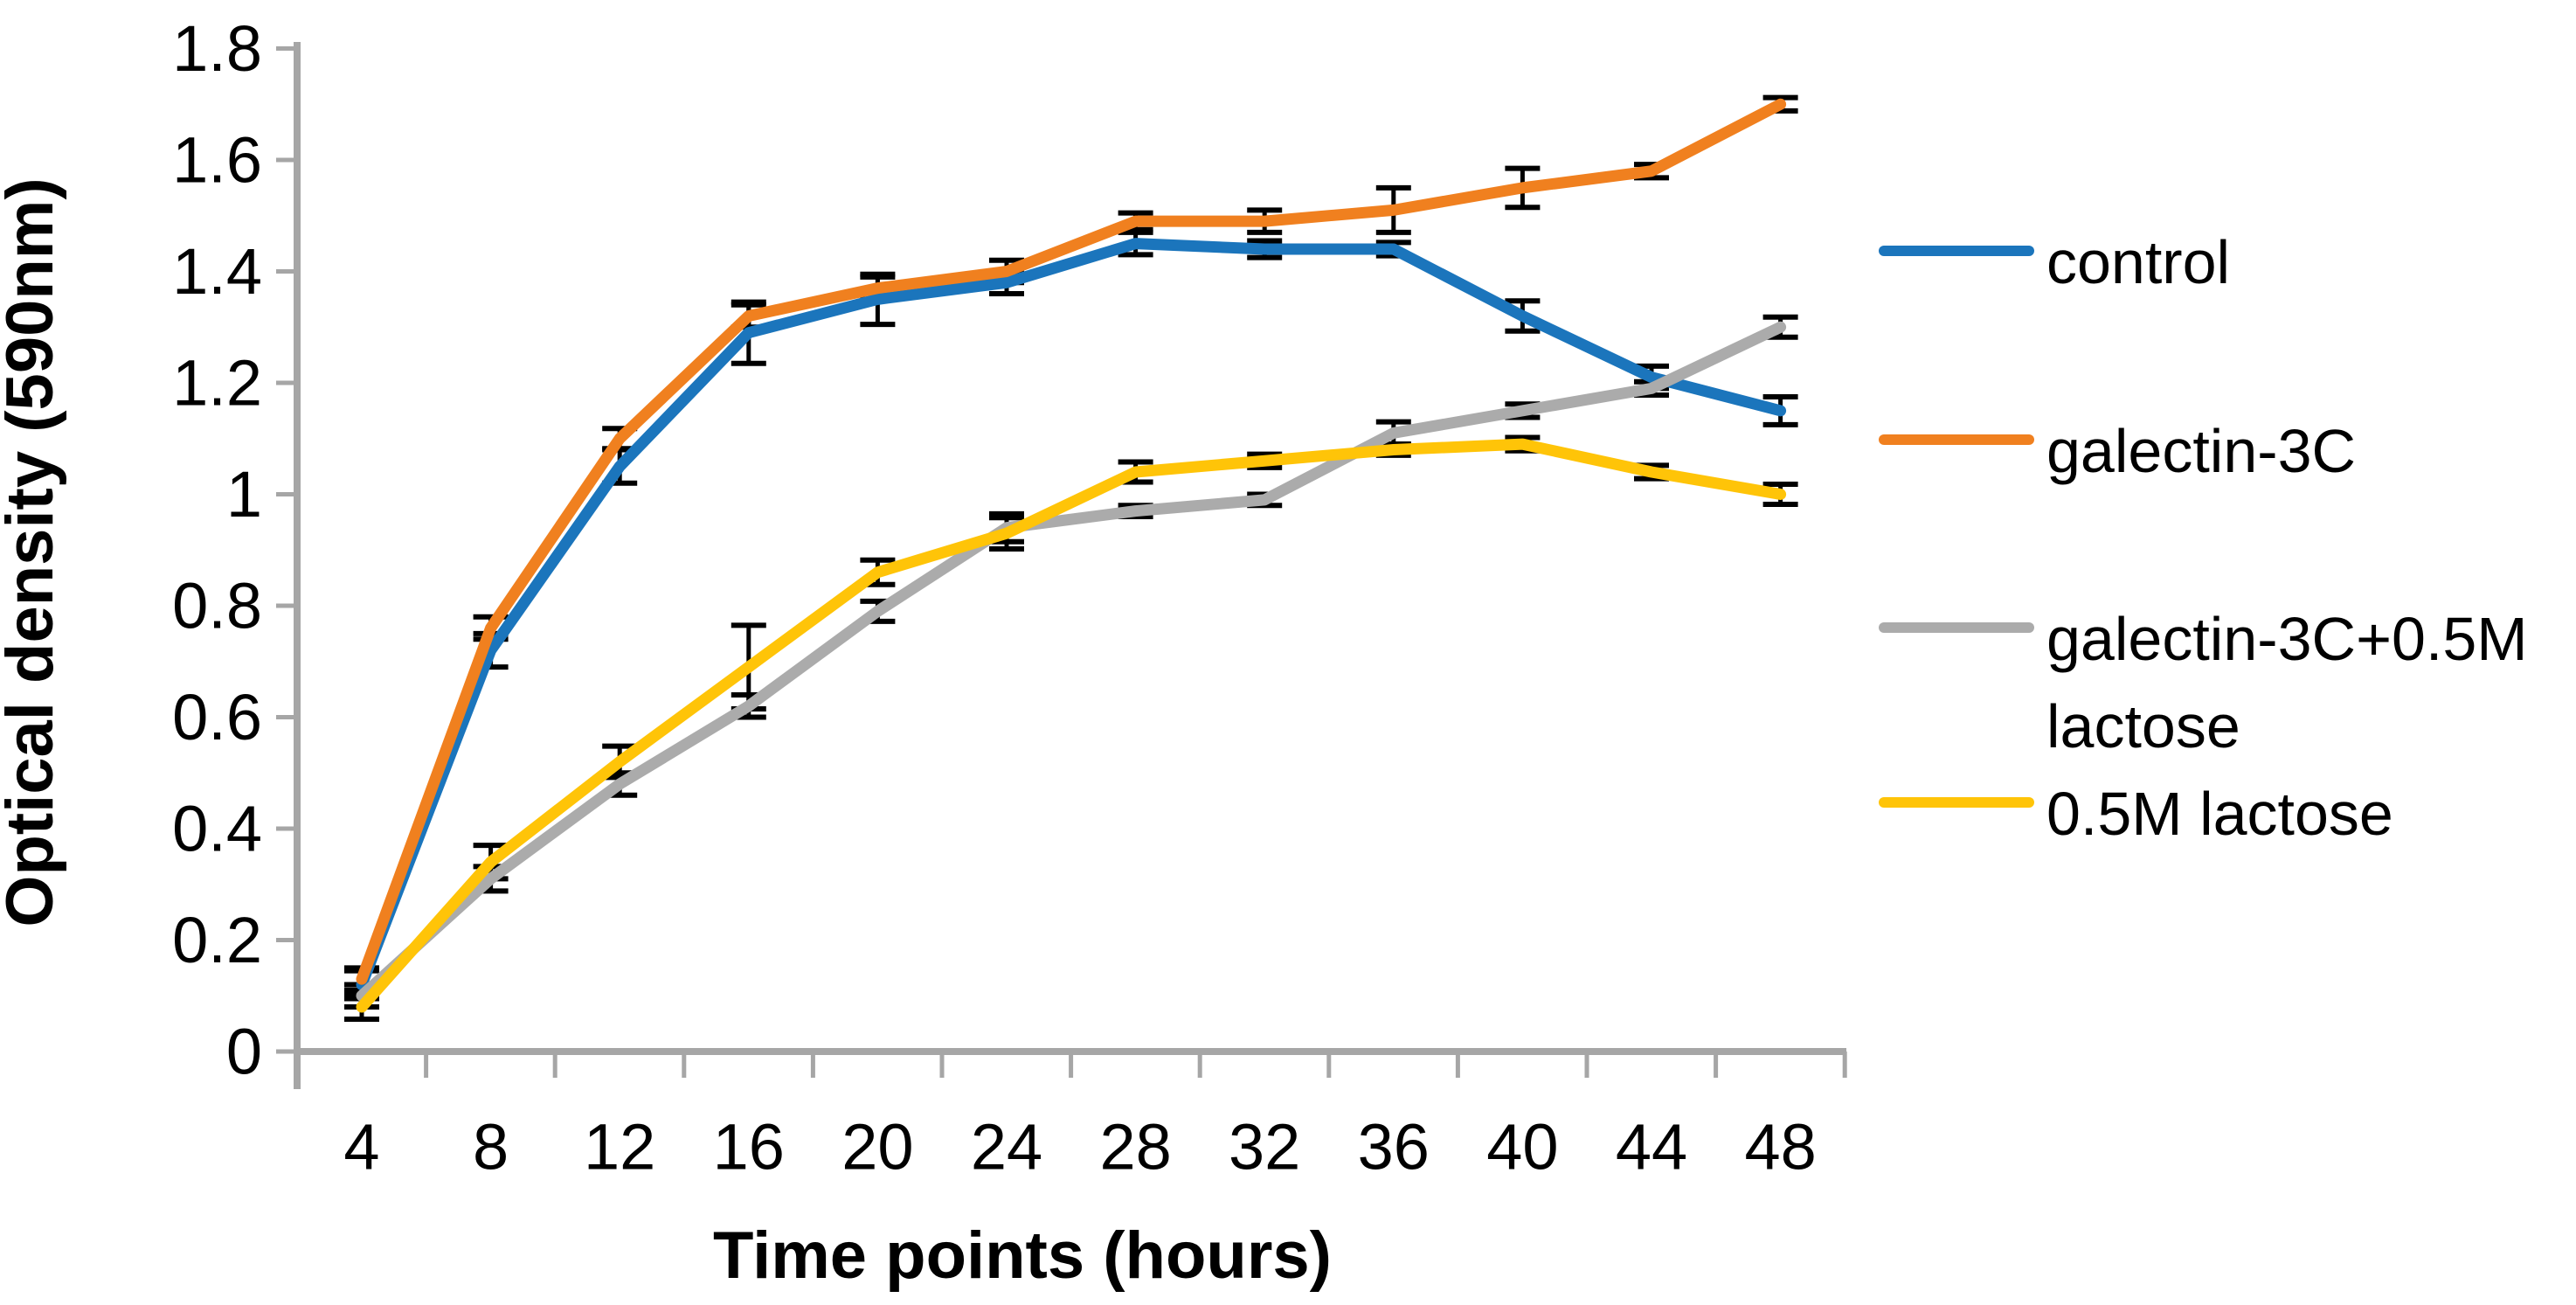  What do you see at coordinates (2287, 682) in the screenshot?
I see `legend-label-galectin-3c-lactose: galectin-3C+0.5M lactose` at bounding box center [2287, 682].